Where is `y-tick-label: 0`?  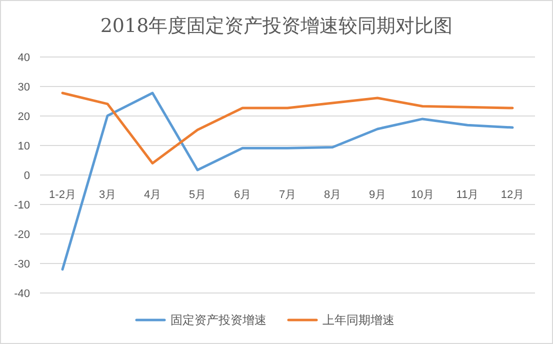 y-tick-label: 0 is located at coordinates (27, 176).